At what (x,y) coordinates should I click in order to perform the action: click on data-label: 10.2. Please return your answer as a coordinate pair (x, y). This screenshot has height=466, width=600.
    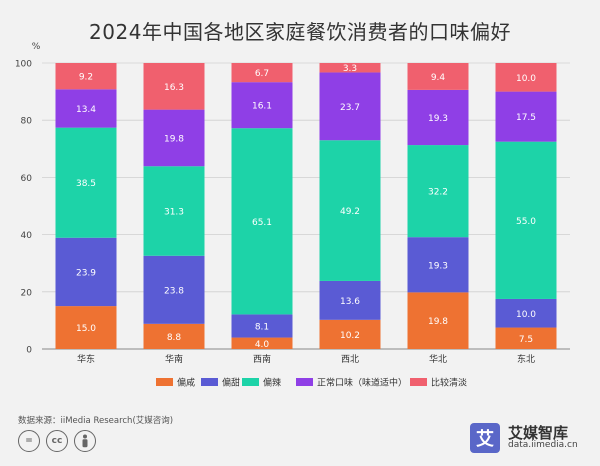
    Looking at the image, I should click on (350, 336).